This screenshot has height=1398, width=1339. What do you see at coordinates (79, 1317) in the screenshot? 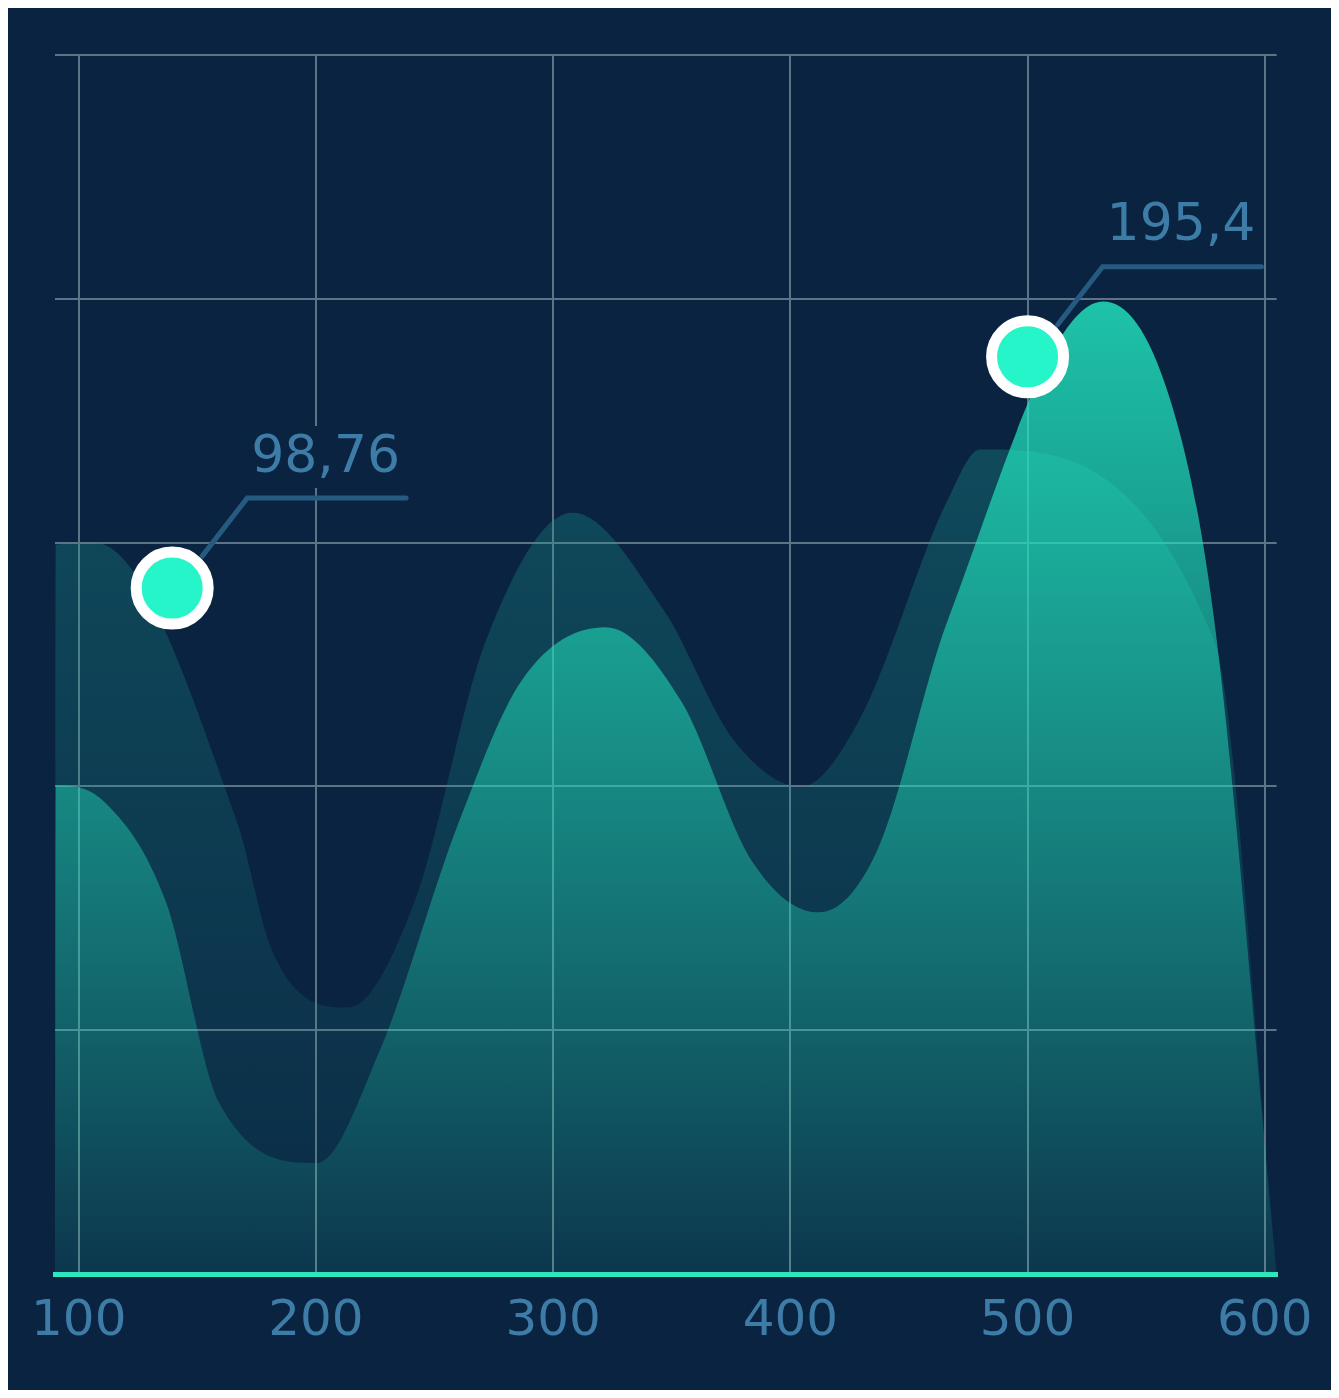
I see `x-tick-label: 100` at bounding box center [79, 1317].